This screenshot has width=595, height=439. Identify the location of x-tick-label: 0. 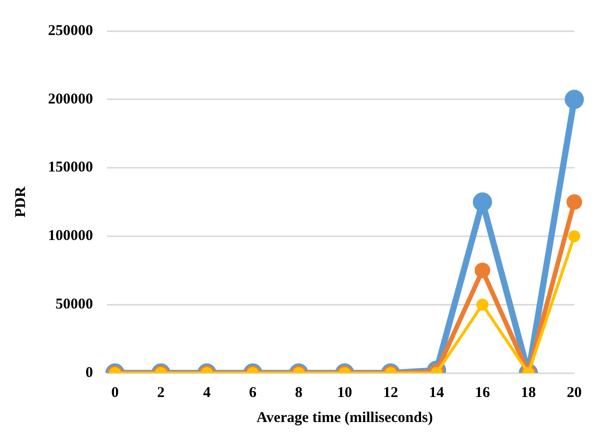
(115, 392).